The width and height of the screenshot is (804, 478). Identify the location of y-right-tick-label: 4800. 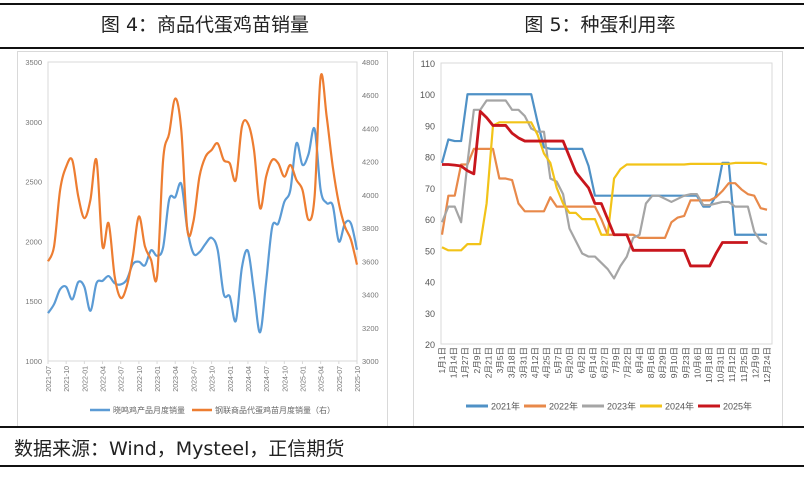
(370, 62).